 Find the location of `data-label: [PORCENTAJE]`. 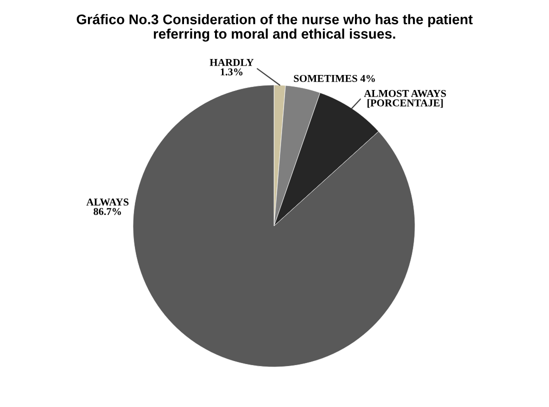

data-label: [PORCENTAJE] is located at coordinates (405, 103).